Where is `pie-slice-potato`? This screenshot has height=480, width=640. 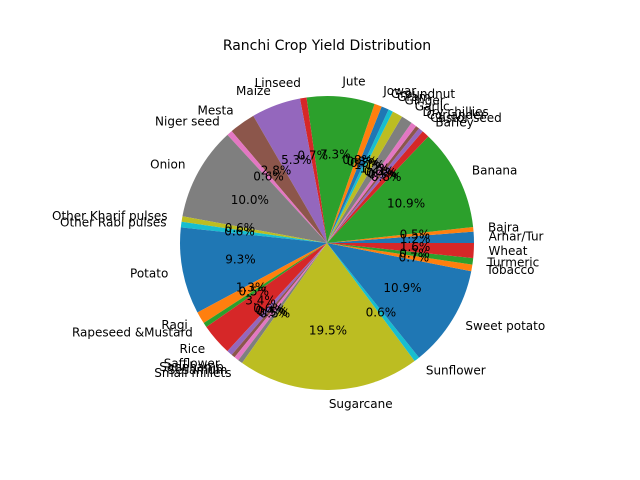 pie-slice-potato is located at coordinates (253, 270).